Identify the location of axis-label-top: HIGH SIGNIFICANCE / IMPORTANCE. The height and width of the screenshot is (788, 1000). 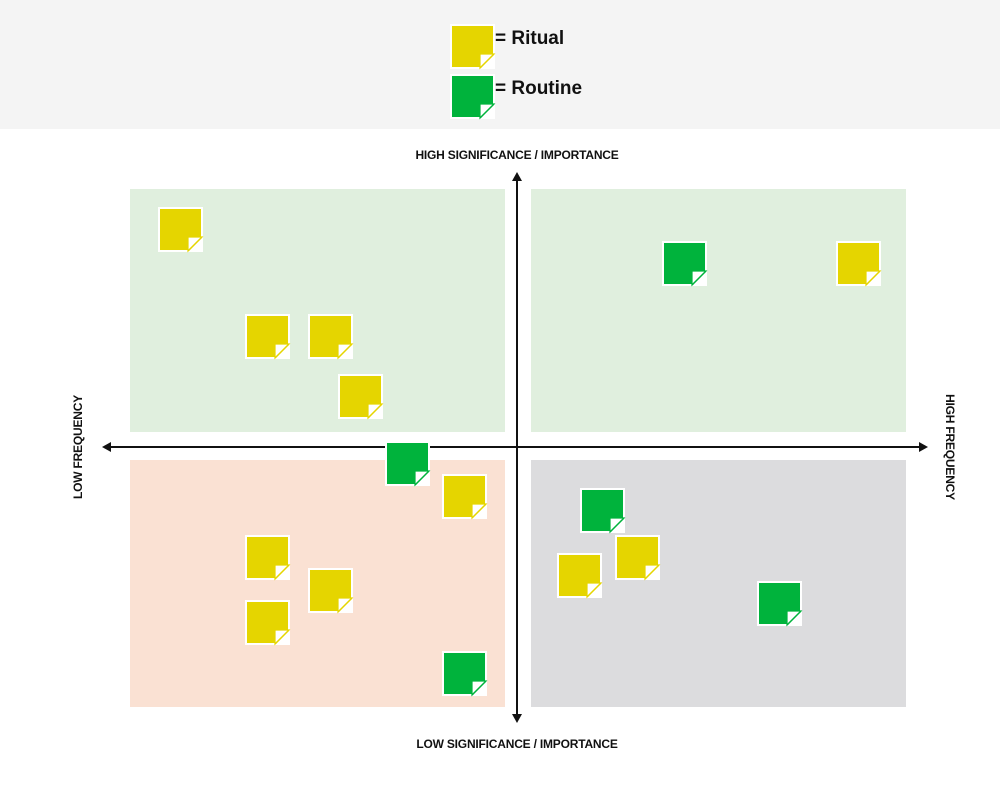
(517, 155).